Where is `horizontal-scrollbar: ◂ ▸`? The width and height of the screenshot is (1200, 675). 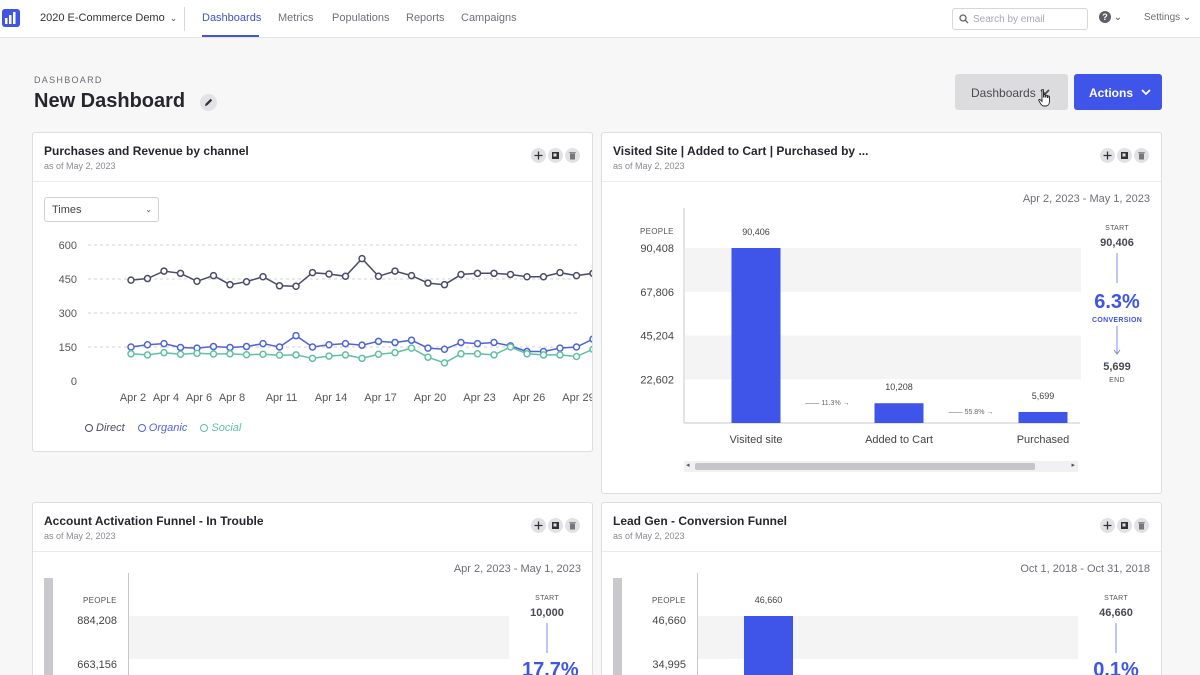
horizontal-scrollbar: ◂ ▸ is located at coordinates (881, 466).